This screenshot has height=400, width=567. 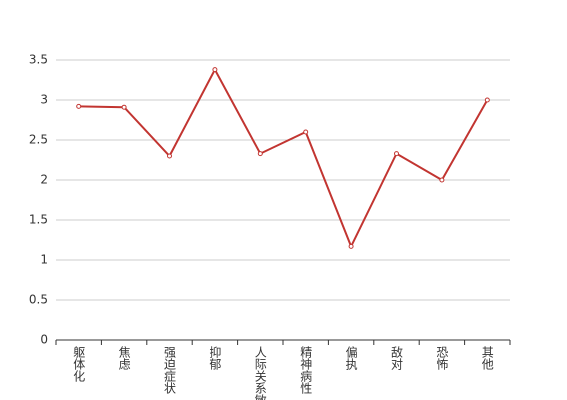 I want to click on x-tick-label: 精神病性, so click(x=306, y=370).